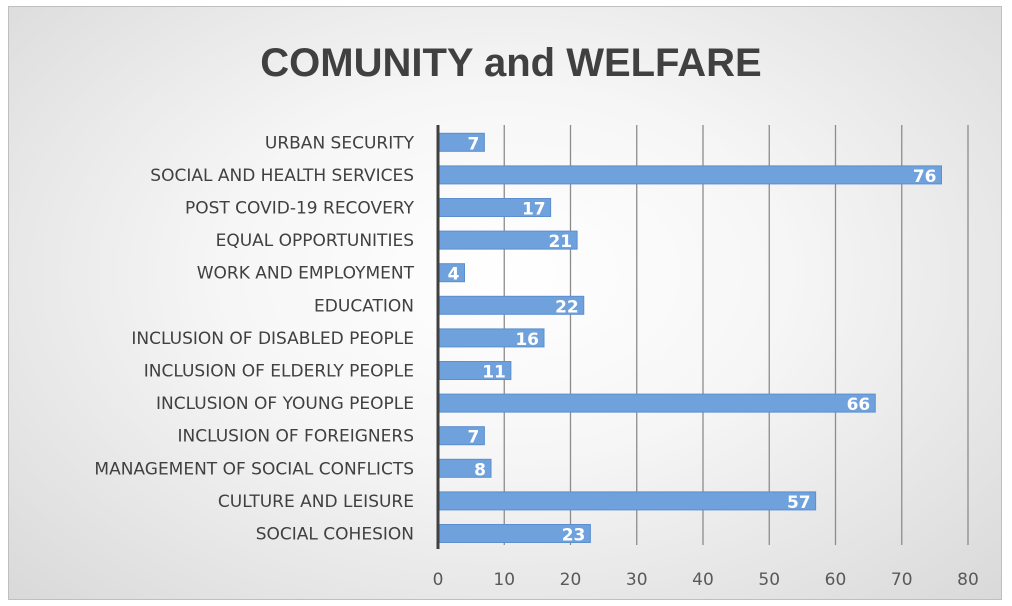  Describe the element at coordinates (637, 580) in the screenshot. I see `x-tick-label-30: 30` at that location.